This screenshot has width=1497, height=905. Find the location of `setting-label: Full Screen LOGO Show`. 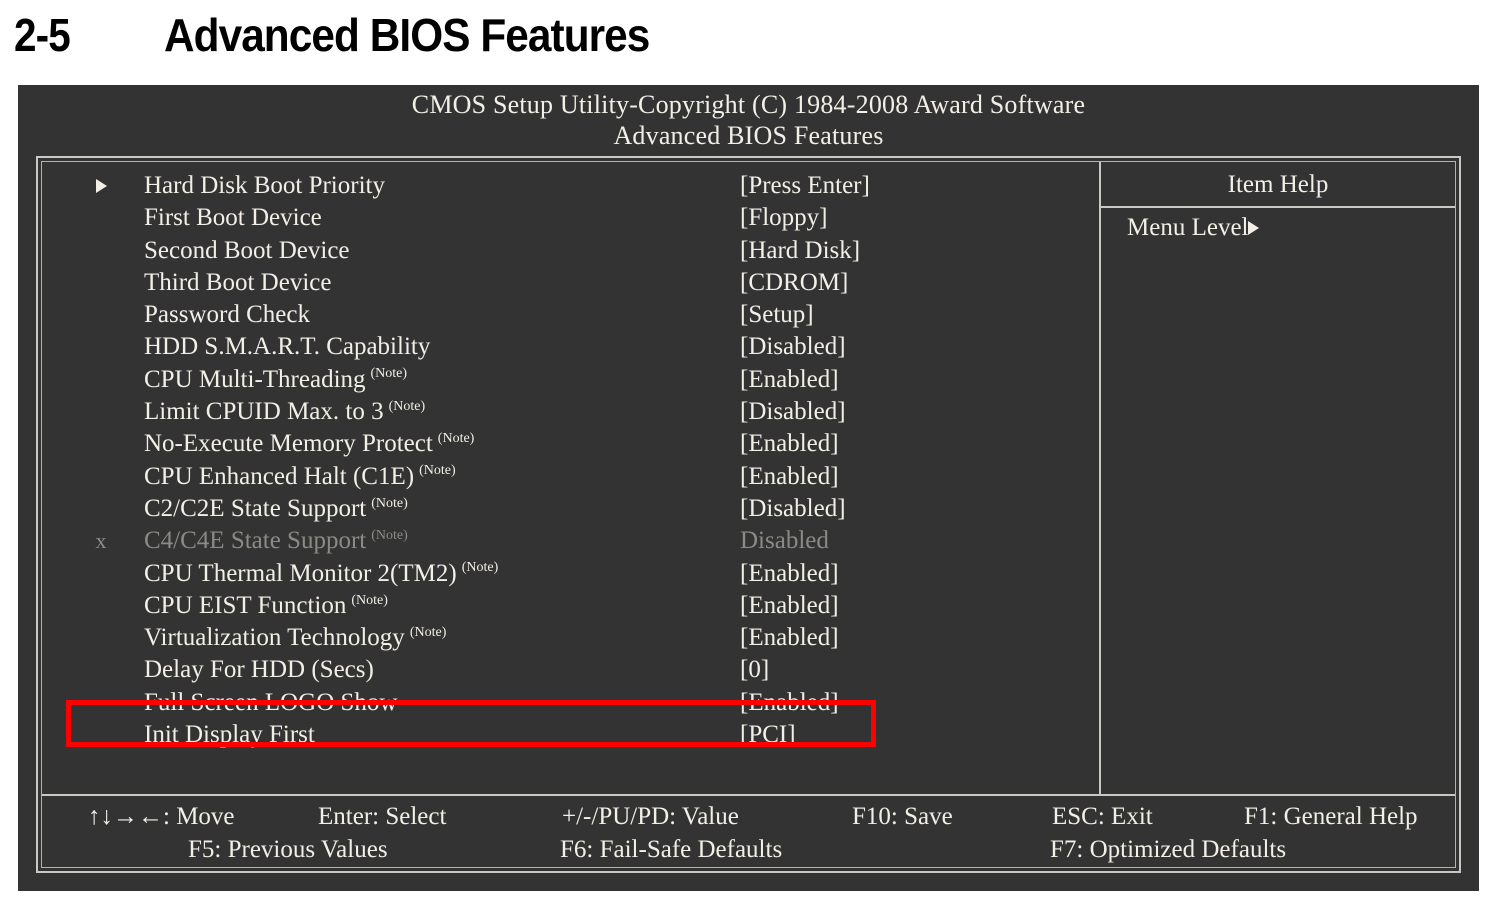

setting-label: Full Screen LOGO Show is located at coordinates (271, 702).